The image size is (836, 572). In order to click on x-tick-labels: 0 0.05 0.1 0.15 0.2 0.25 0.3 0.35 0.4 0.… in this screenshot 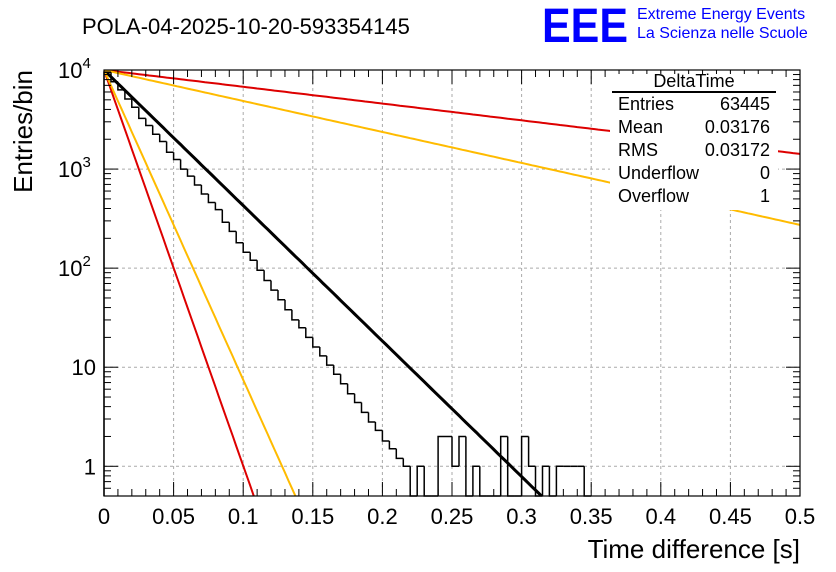, I will do `click(456, 516)`.